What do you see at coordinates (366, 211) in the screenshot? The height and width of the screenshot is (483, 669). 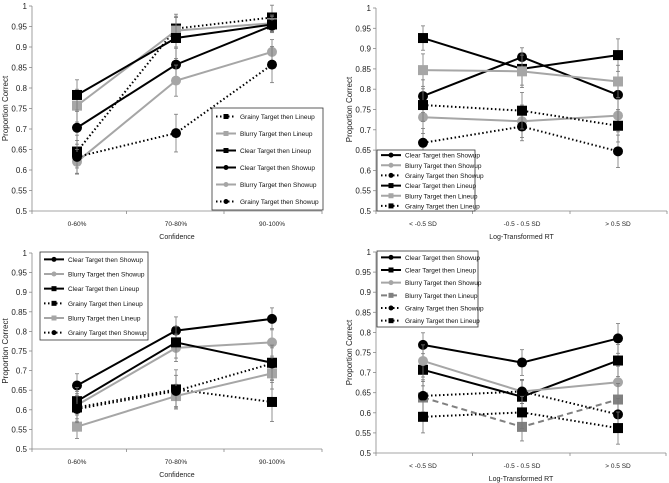 I see `y-tick-label: 0.5` at bounding box center [366, 211].